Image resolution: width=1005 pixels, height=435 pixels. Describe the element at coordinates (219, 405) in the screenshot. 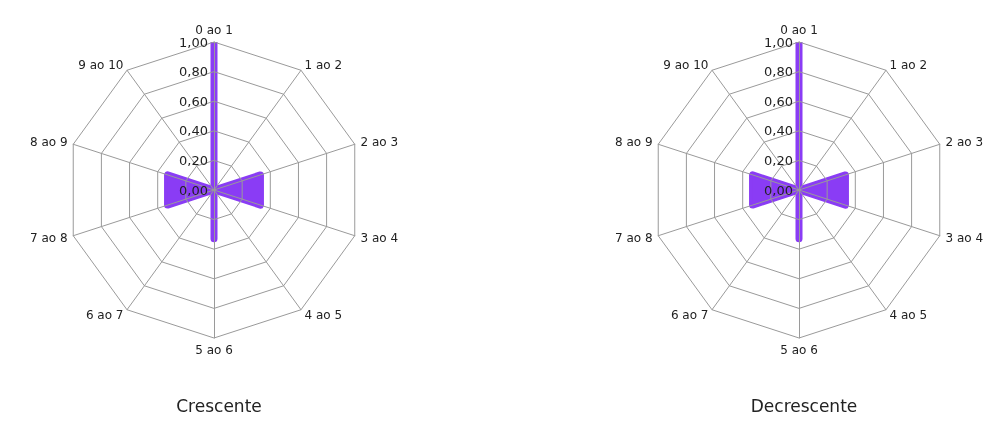

I see `text: Crescente` at that location.